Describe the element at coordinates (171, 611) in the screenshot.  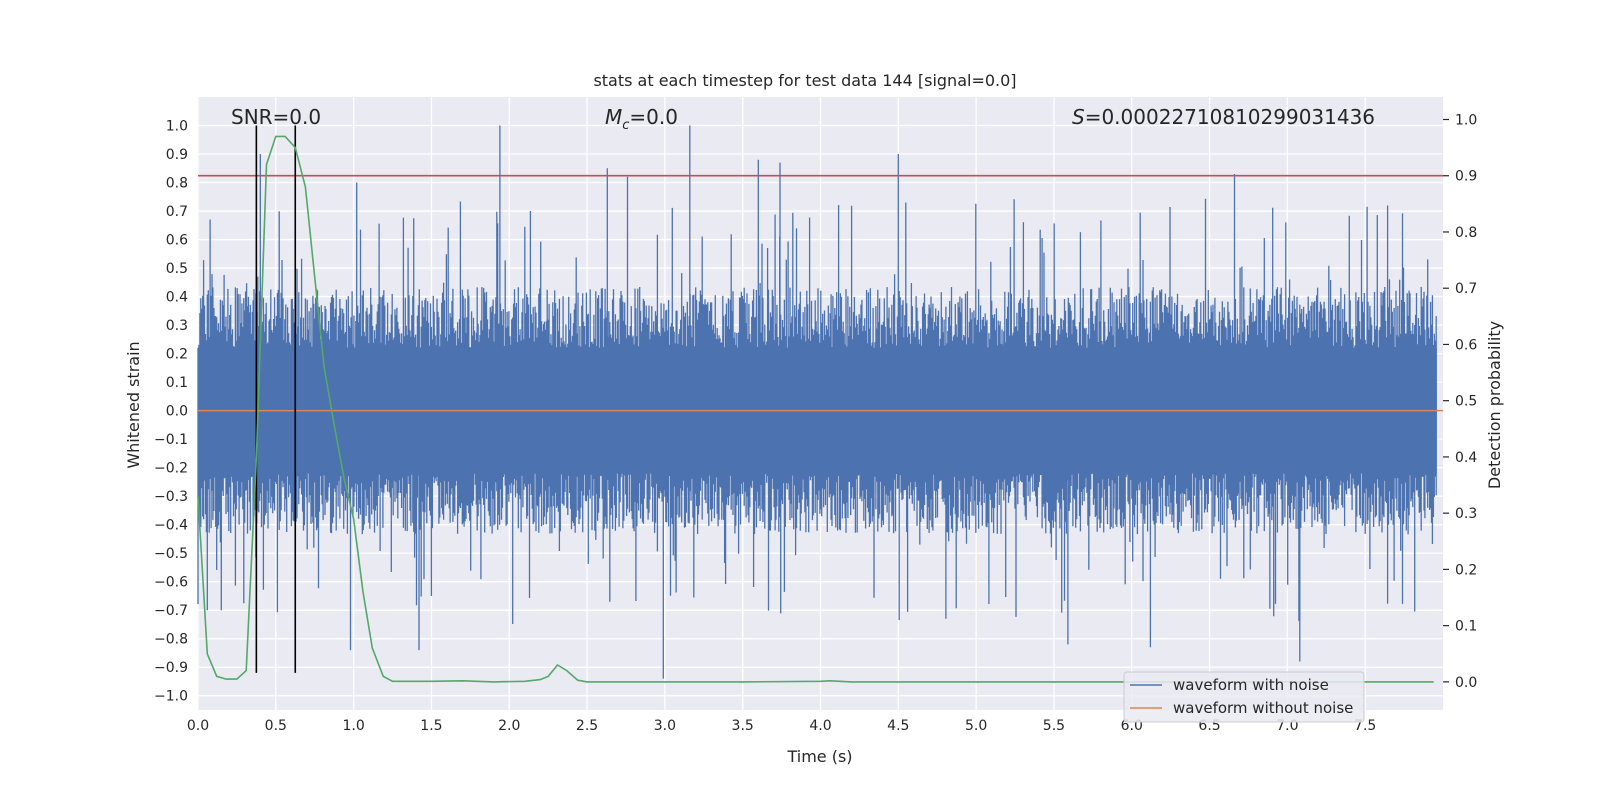
I see `y-tick-label: −0.7` at that location.